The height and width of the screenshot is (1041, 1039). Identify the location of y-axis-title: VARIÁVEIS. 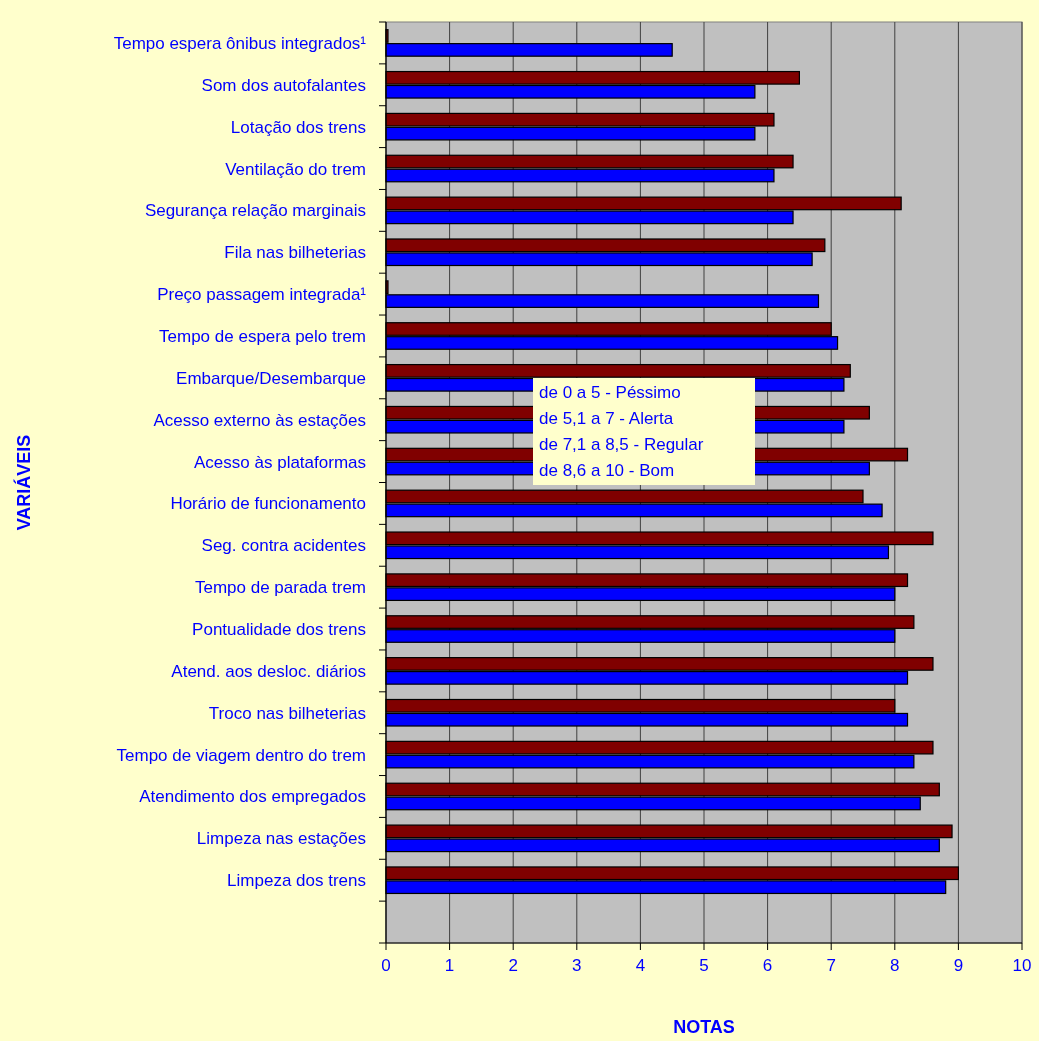
(23, 482).